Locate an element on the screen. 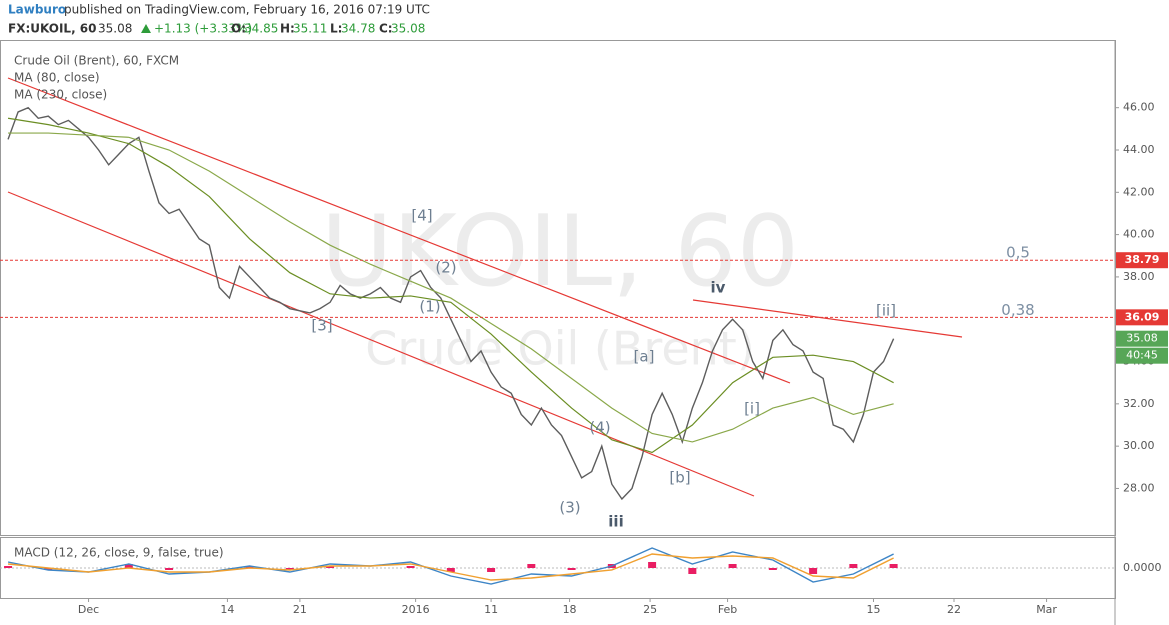 This screenshot has width=1169, height=625. last-price: 35.08 is located at coordinates (1142, 338).